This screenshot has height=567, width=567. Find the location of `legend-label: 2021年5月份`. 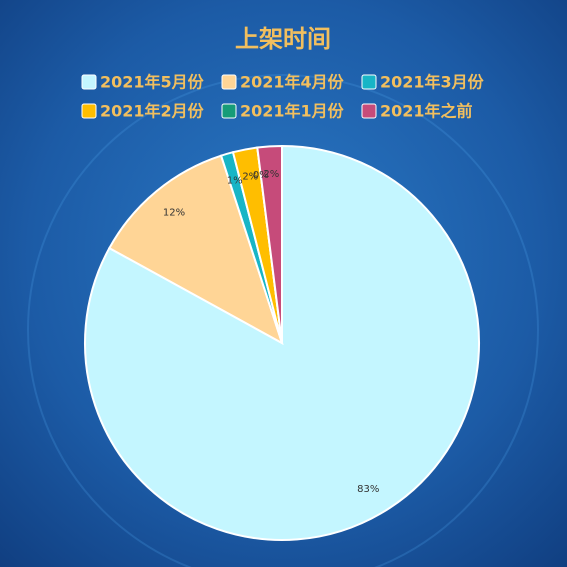

legend-label: 2021年5月份 is located at coordinates (152, 82).